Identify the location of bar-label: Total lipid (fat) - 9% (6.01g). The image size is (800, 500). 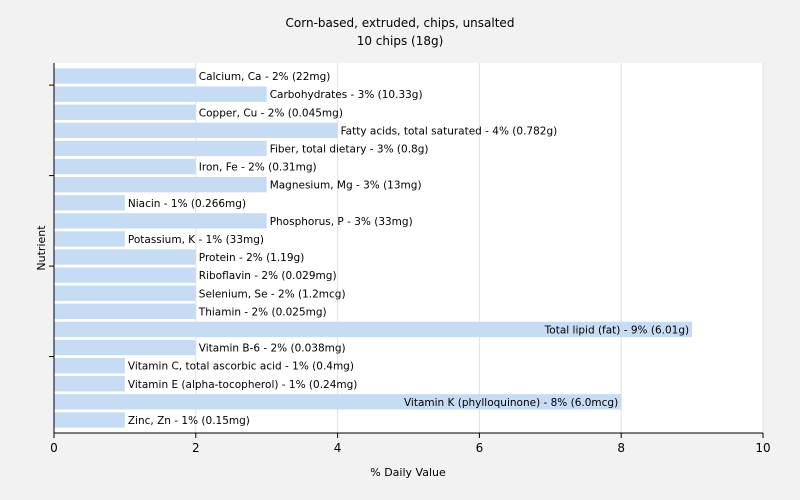
(616, 330).